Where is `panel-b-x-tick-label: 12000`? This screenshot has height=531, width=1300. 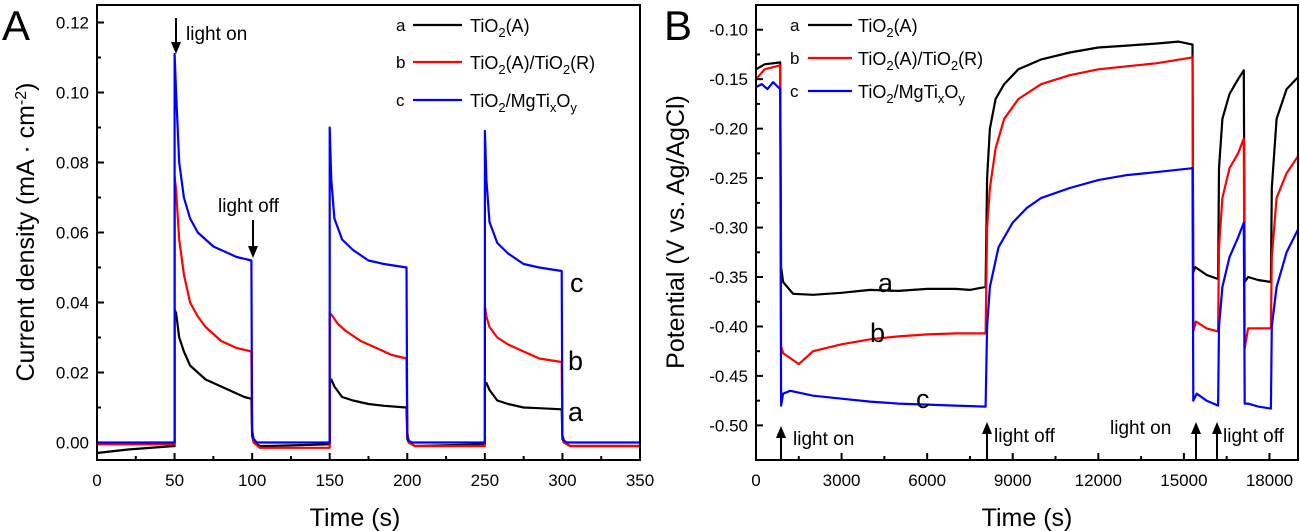 panel-b-x-tick-label: 12000 is located at coordinates (1098, 480).